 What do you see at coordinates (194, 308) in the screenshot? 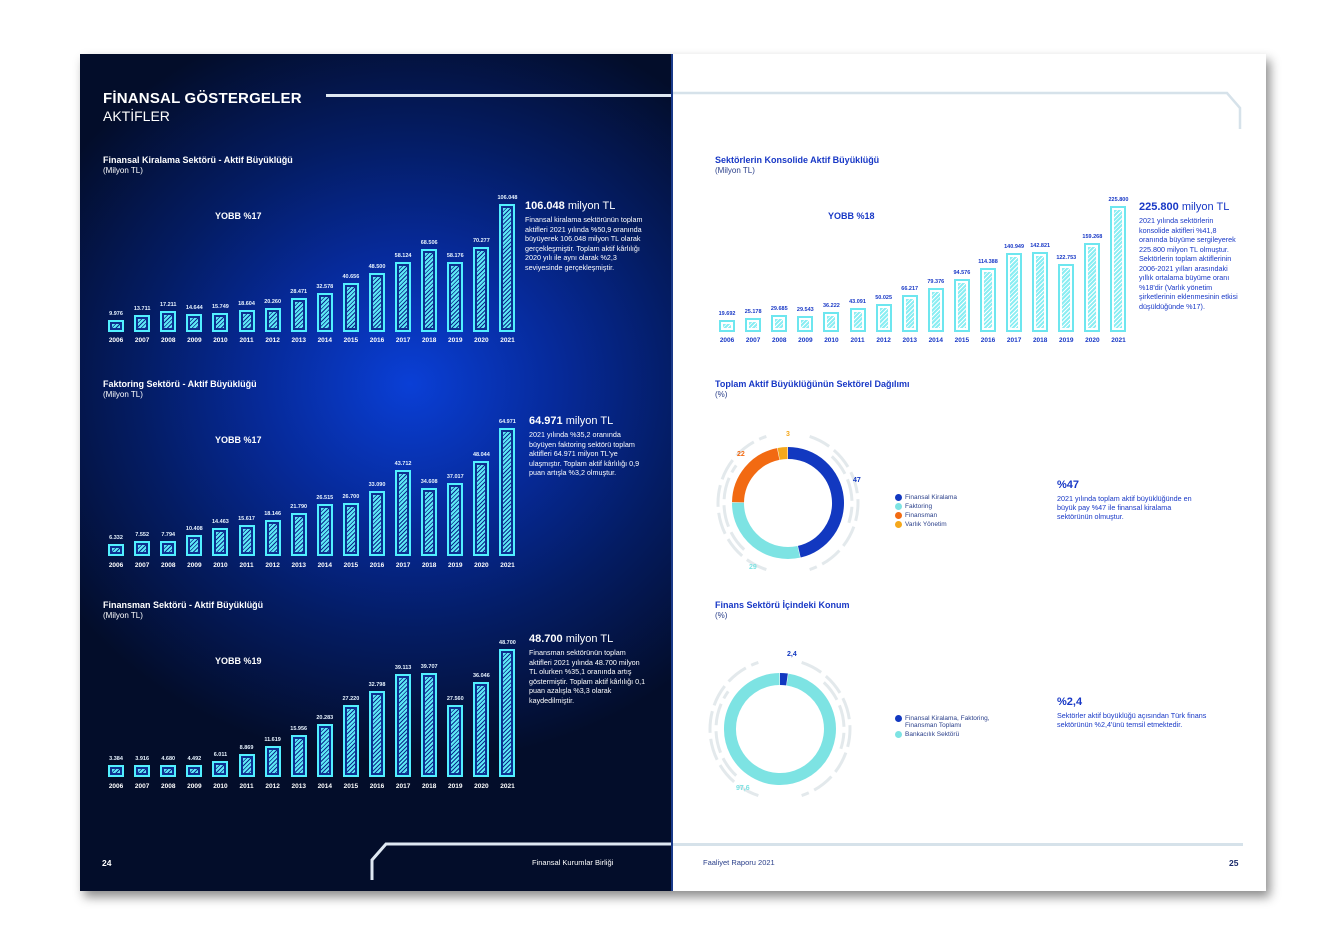
I see `bar-value-label: 14.644` at bounding box center [194, 308].